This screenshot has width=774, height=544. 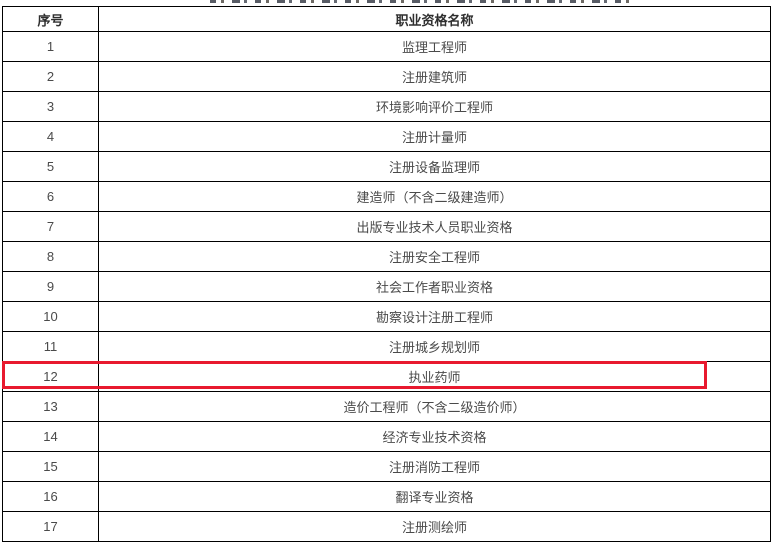 I want to click on table-row: 11 注册城乡规划师, so click(x=386, y=346).